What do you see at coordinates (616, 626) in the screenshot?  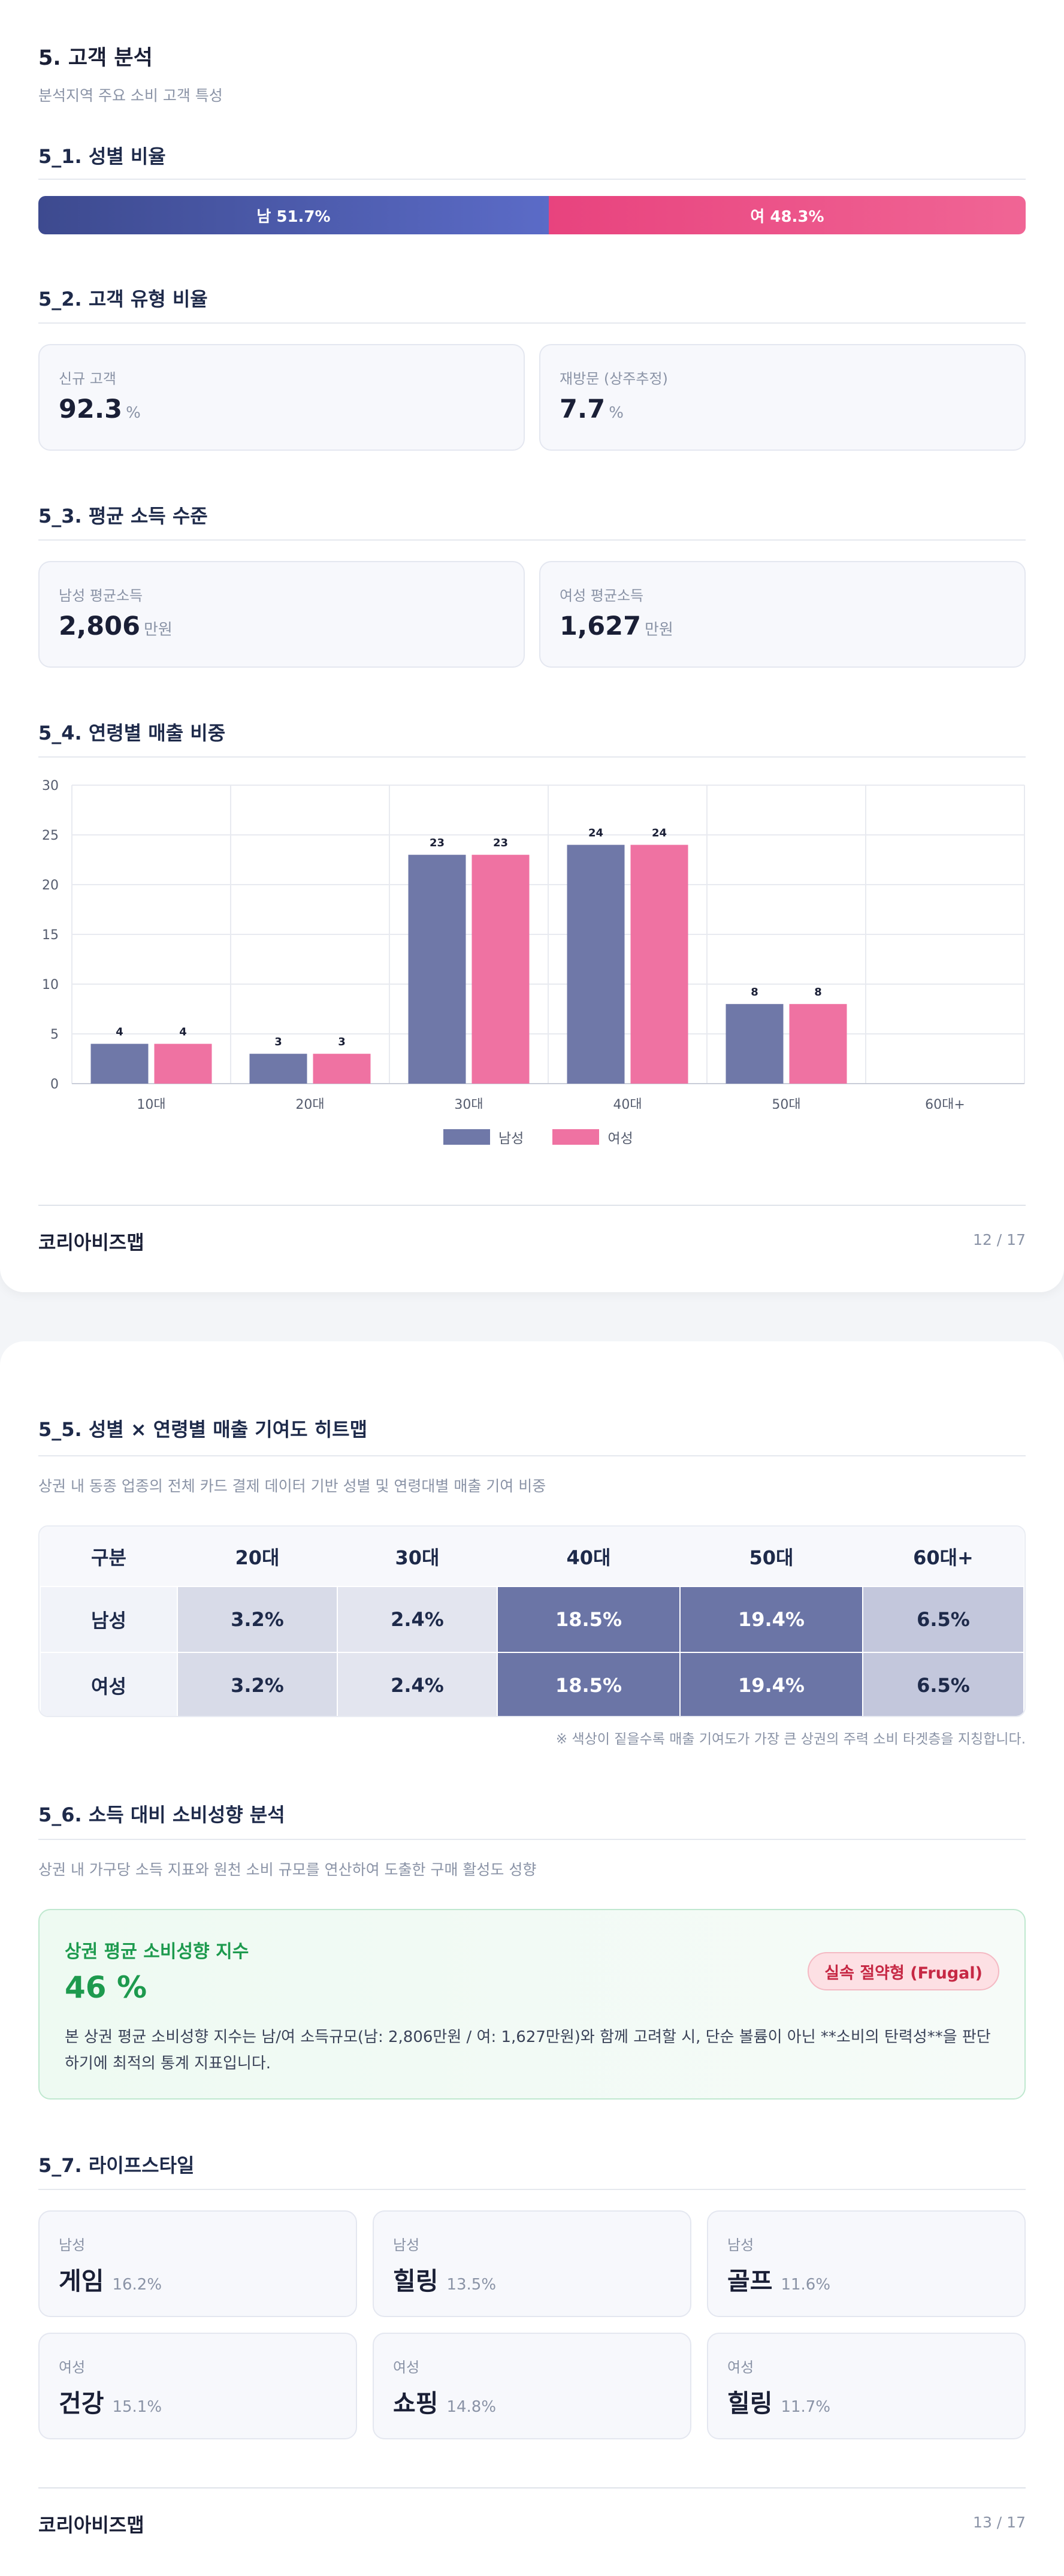 I see `female-income-value: 1,627 만원` at bounding box center [616, 626].